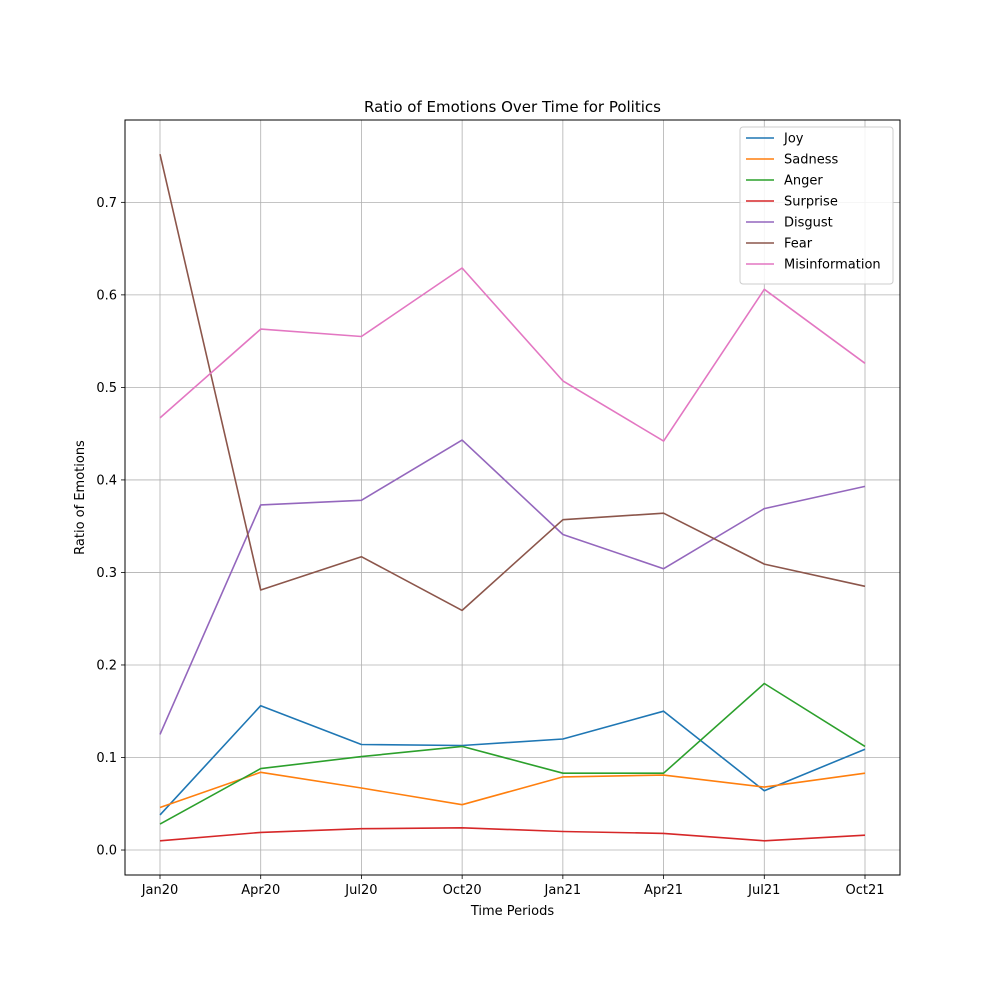 Image resolution: width=1000 pixels, height=1000 pixels. I want to click on y-tick-label: 0.1, so click(106, 758).